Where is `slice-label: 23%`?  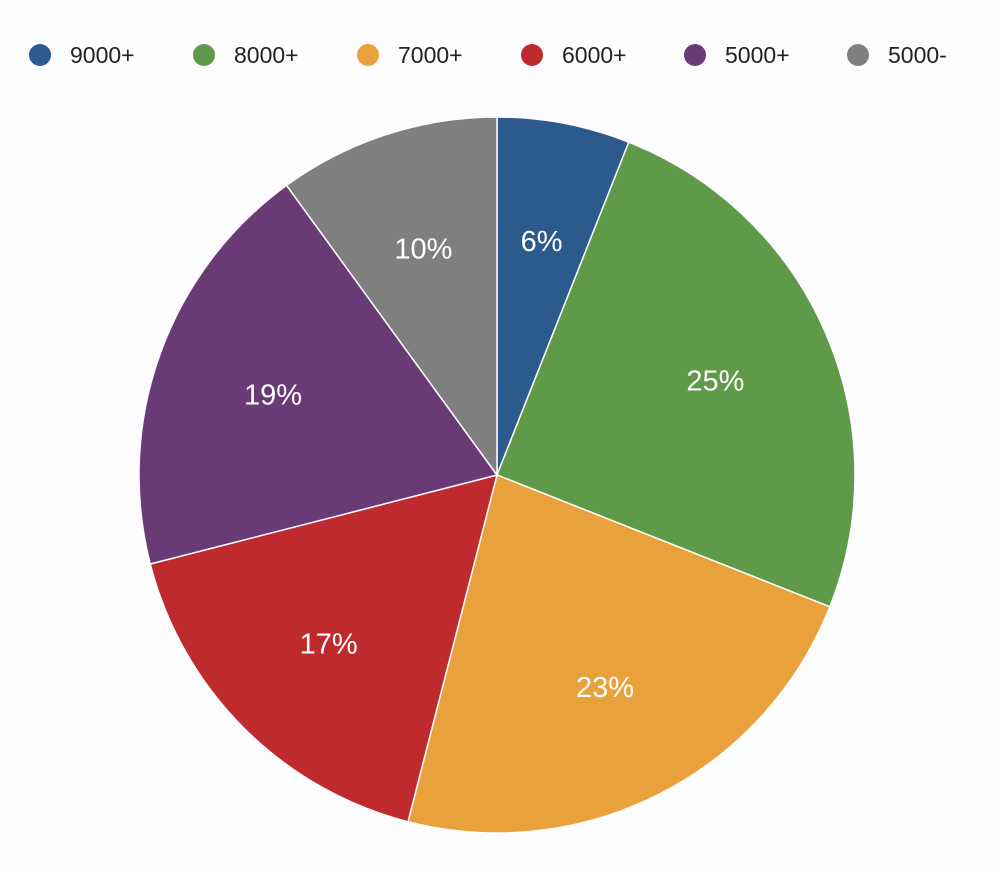 slice-label: 23% is located at coordinates (605, 688).